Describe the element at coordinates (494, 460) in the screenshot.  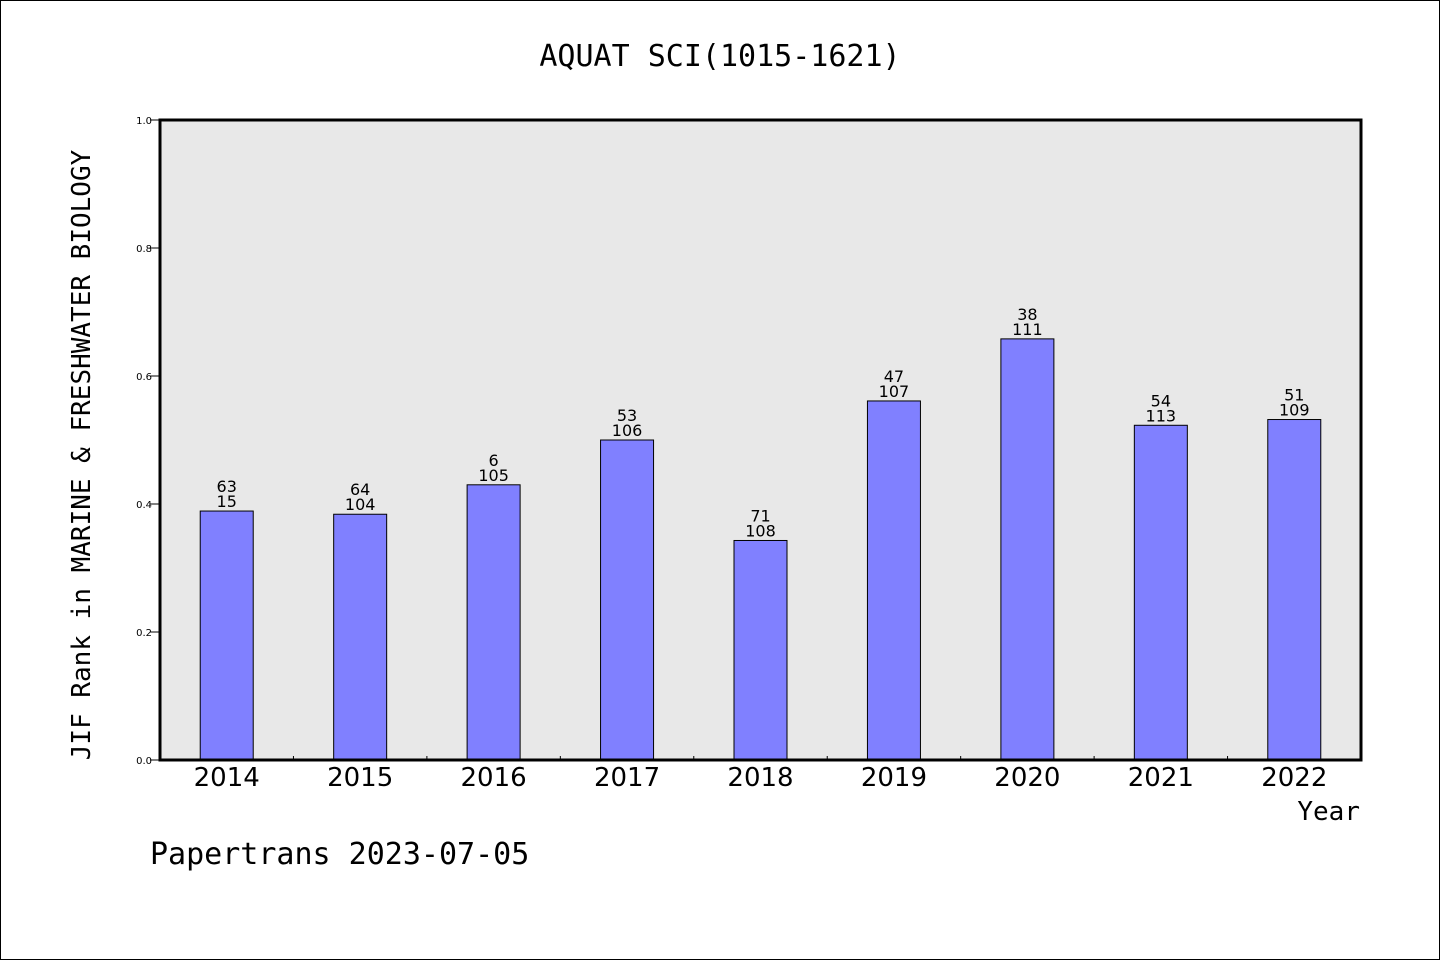
I see `bar-label-top-2016: 6` at that location.